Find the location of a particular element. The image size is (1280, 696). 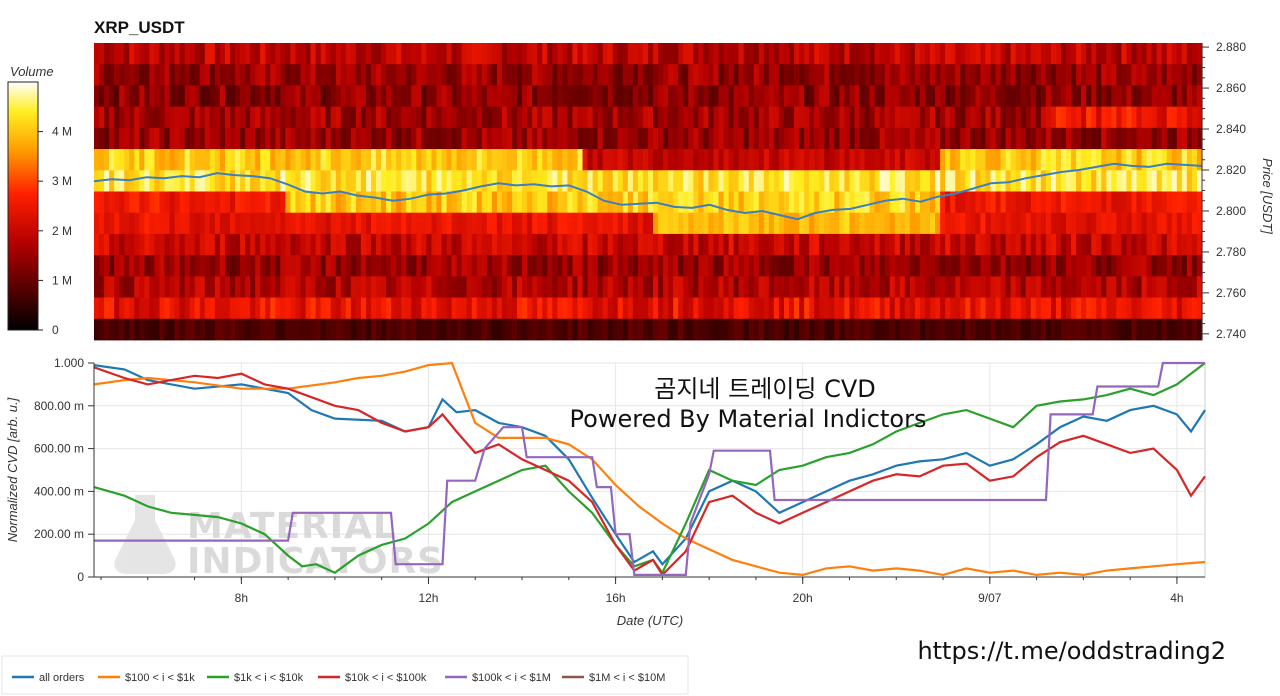

telegram-link: https://t.me/oddstrading2 is located at coordinates (1071, 651).